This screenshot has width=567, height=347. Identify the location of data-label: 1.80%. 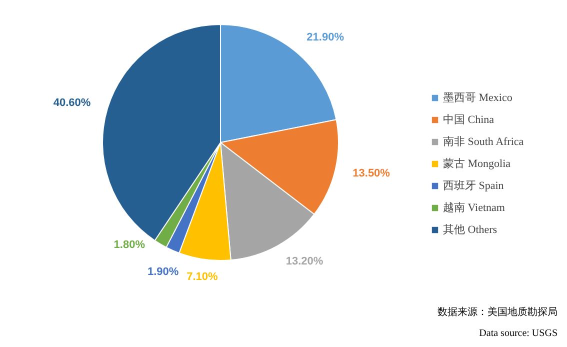
(130, 245).